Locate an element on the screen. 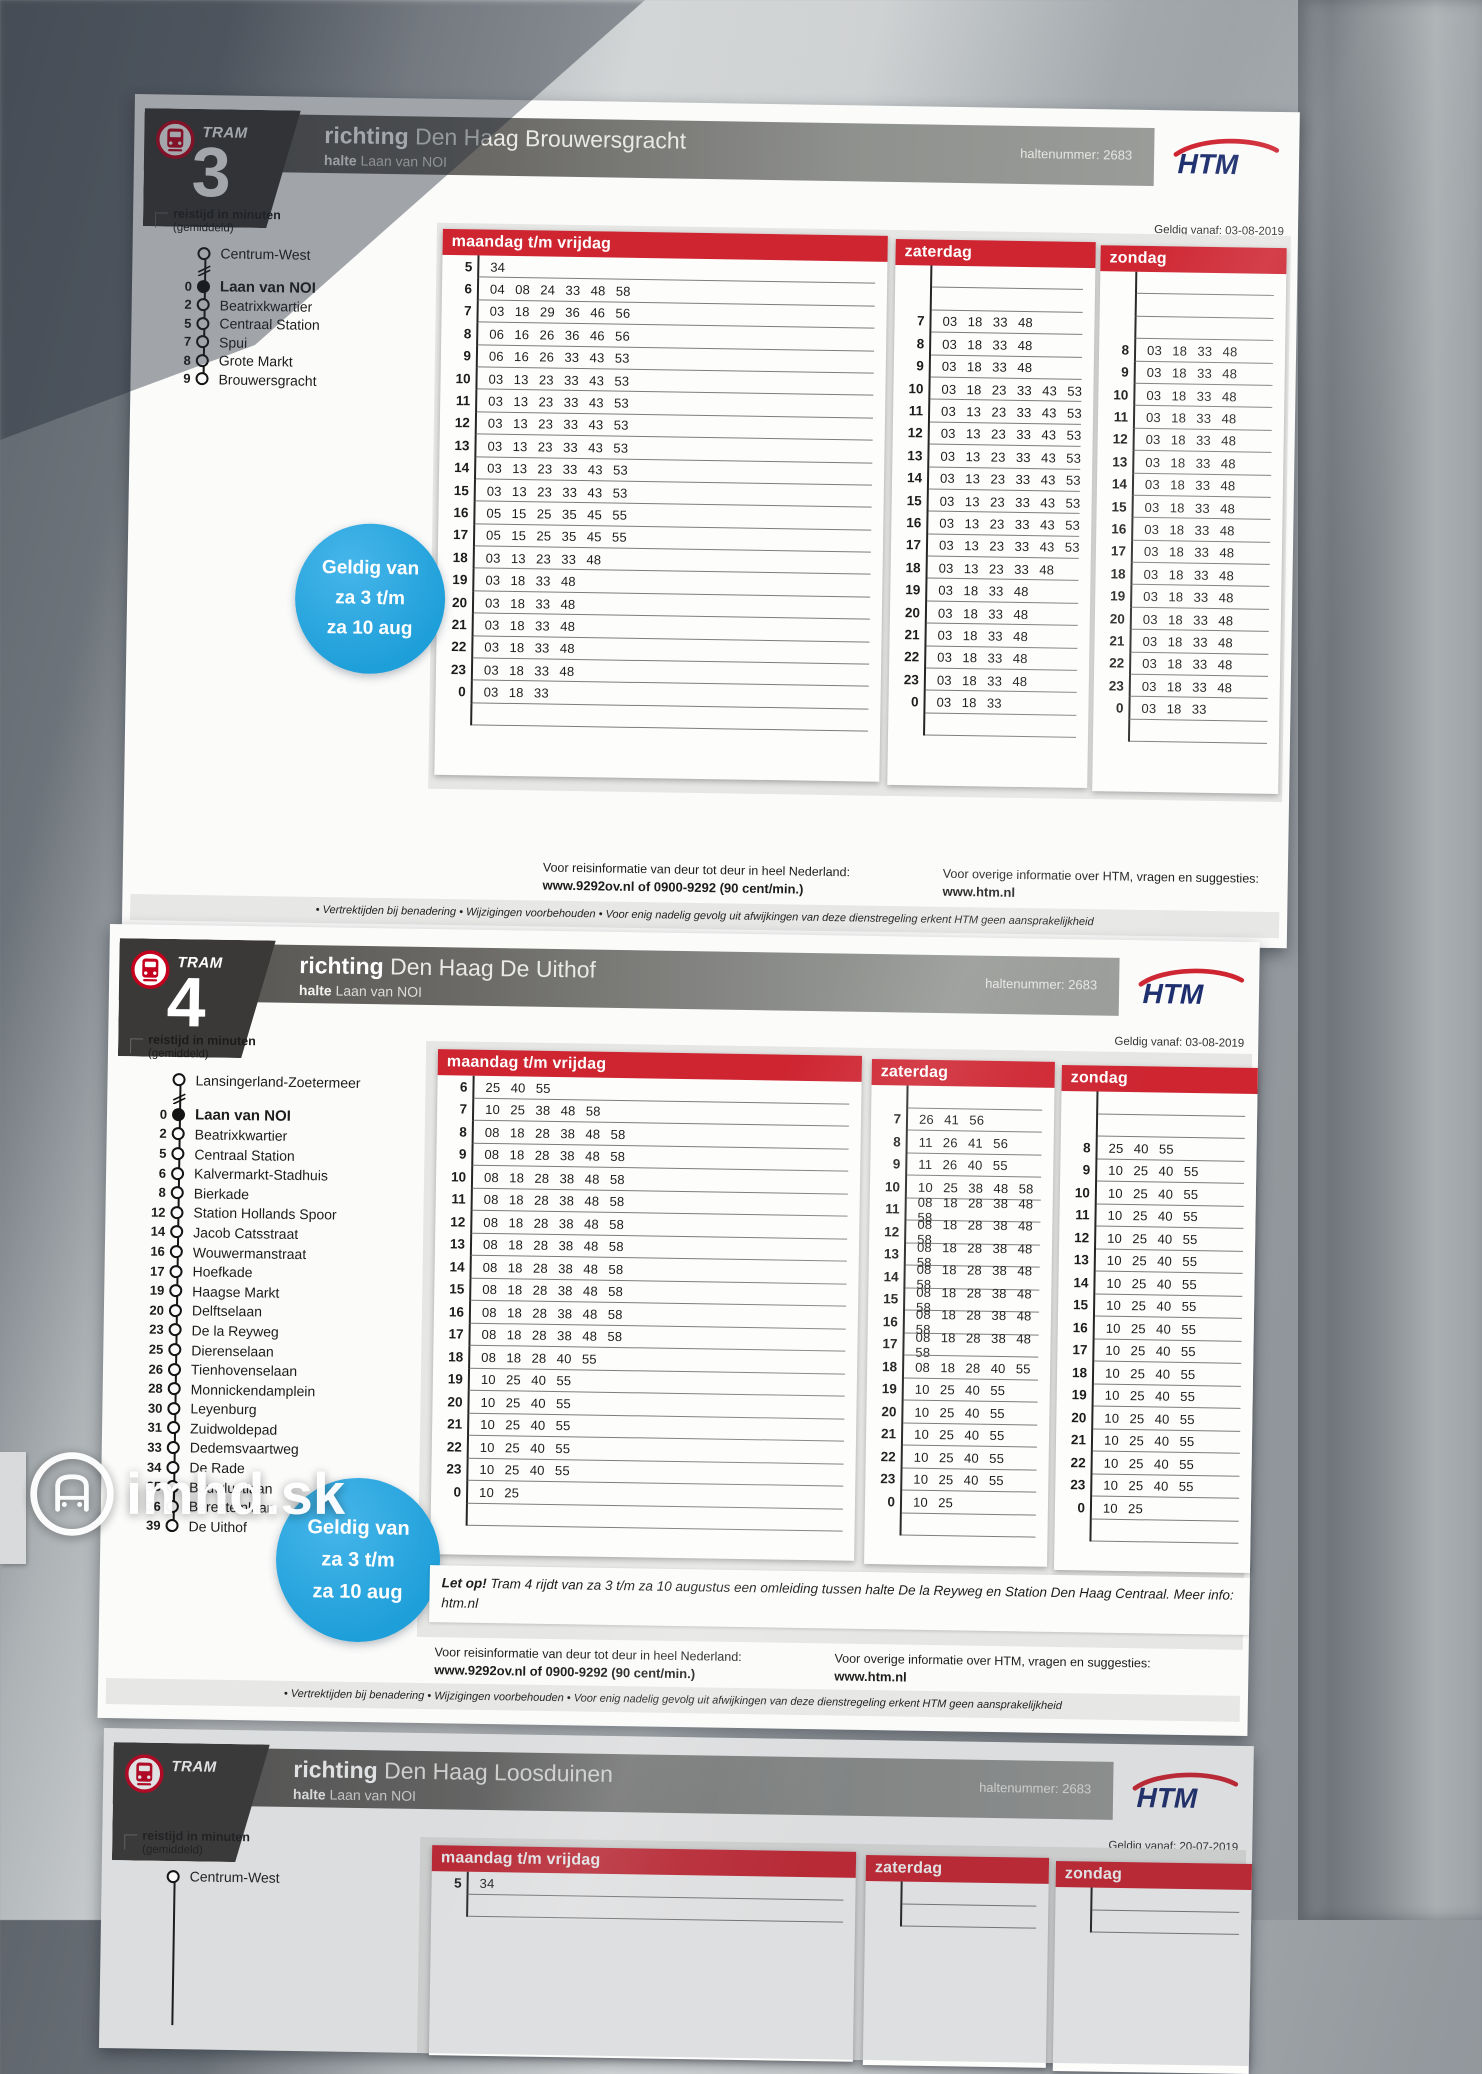 This screenshot has width=1482, height=2074. timetable-row: 20 10 25 40 55 is located at coordinates (958, 1413).